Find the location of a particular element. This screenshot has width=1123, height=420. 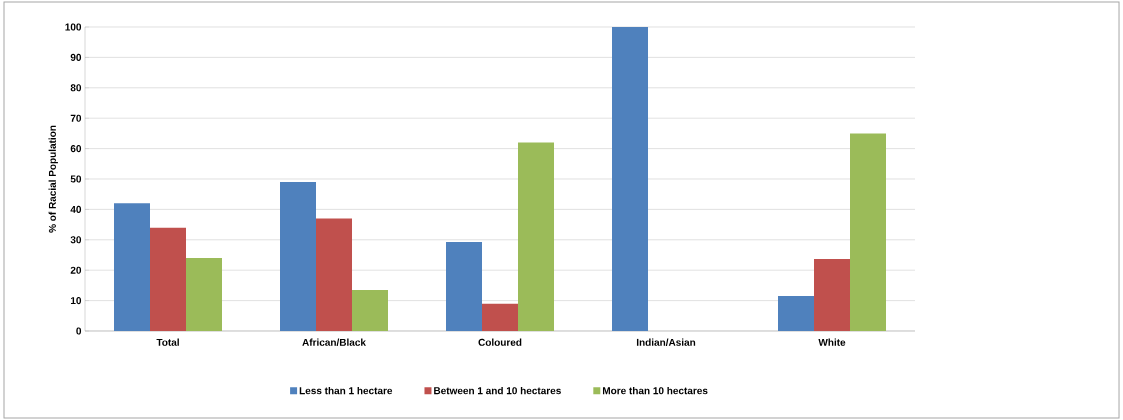

y-tick-label: 100 is located at coordinates (73, 27).